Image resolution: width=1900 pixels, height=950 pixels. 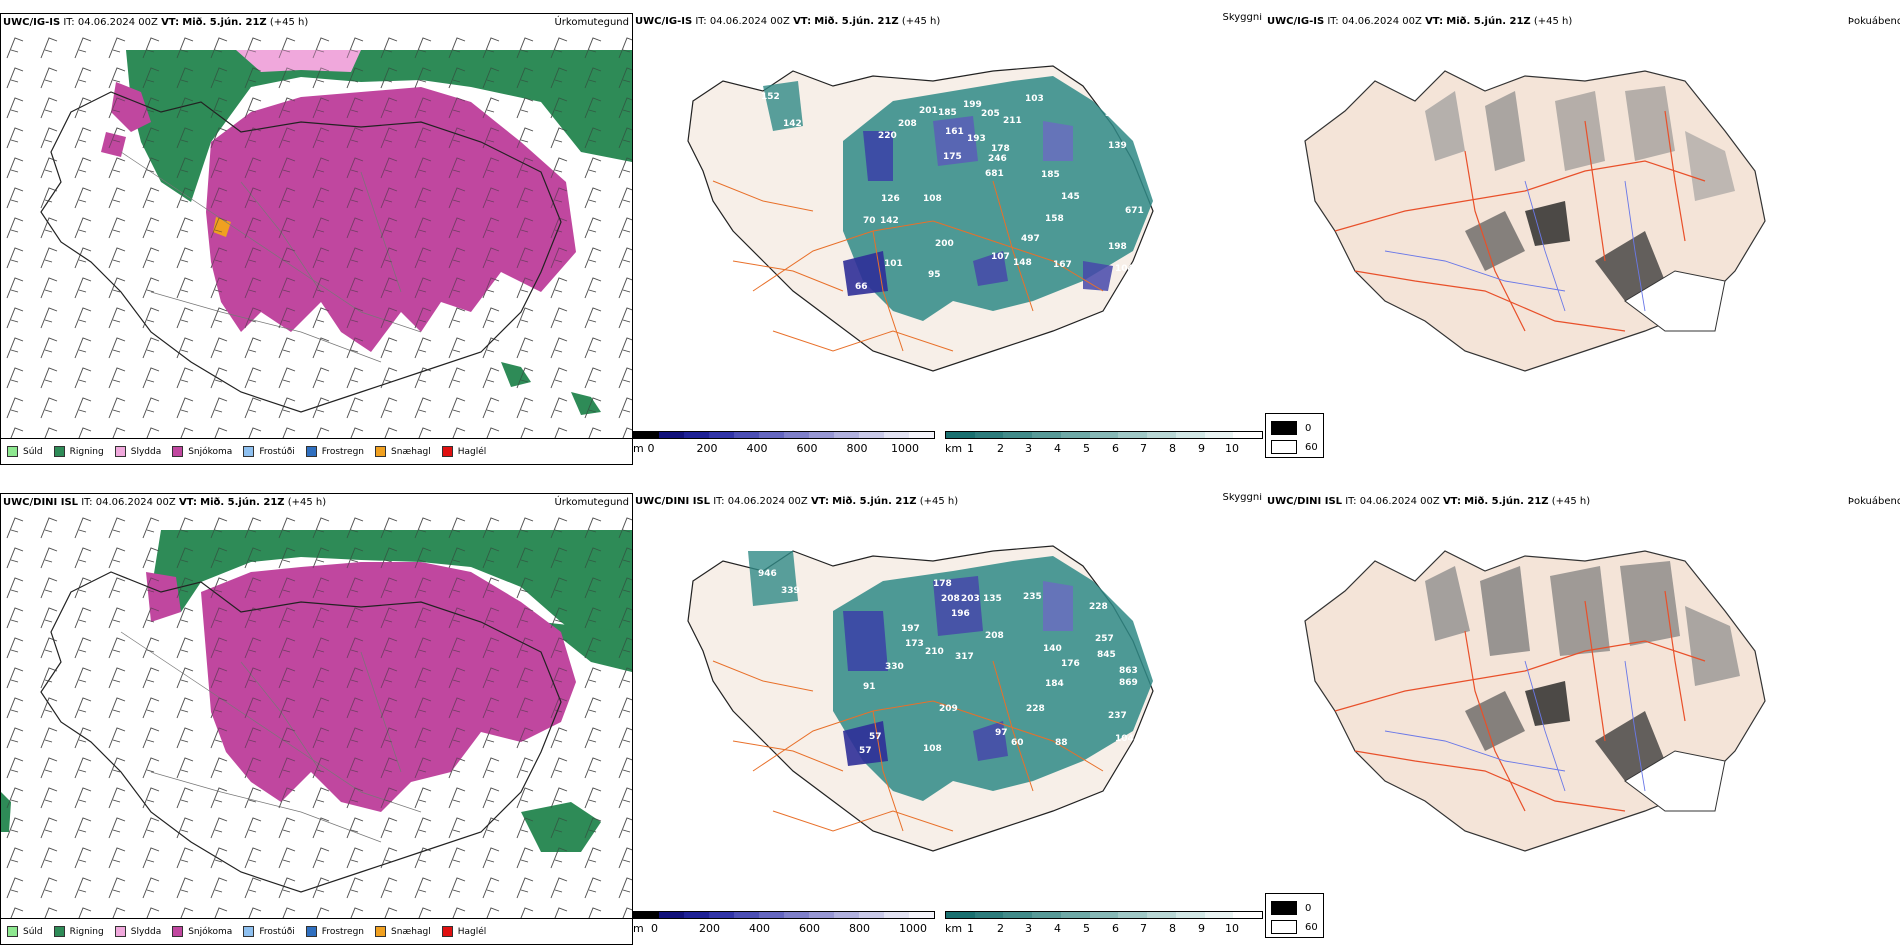 What do you see at coordinates (914, 644) in the screenshot?
I see `station-label: 173` at bounding box center [914, 644].